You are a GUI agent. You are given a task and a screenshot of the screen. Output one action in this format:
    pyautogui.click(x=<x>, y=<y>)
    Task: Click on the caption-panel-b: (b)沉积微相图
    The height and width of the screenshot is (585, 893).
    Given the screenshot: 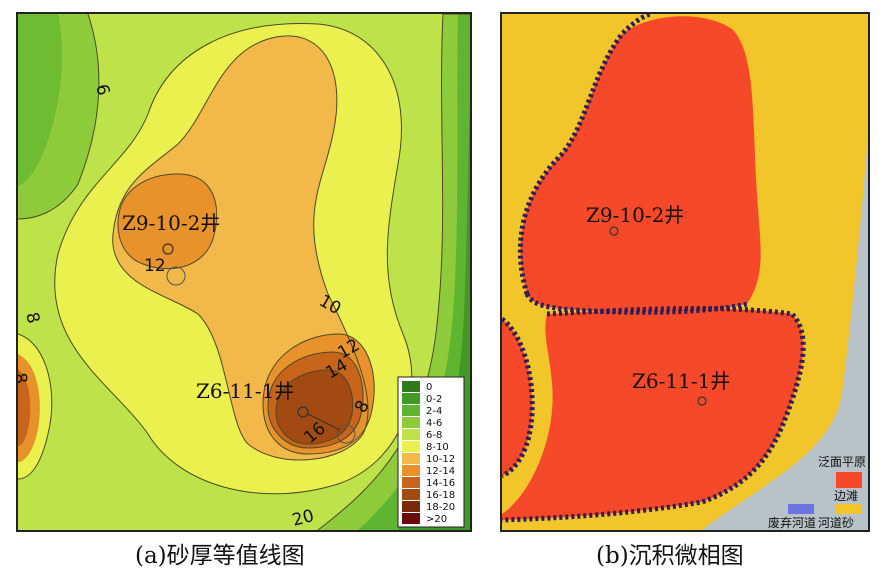 What is the action you would take?
    pyautogui.click(x=670, y=556)
    